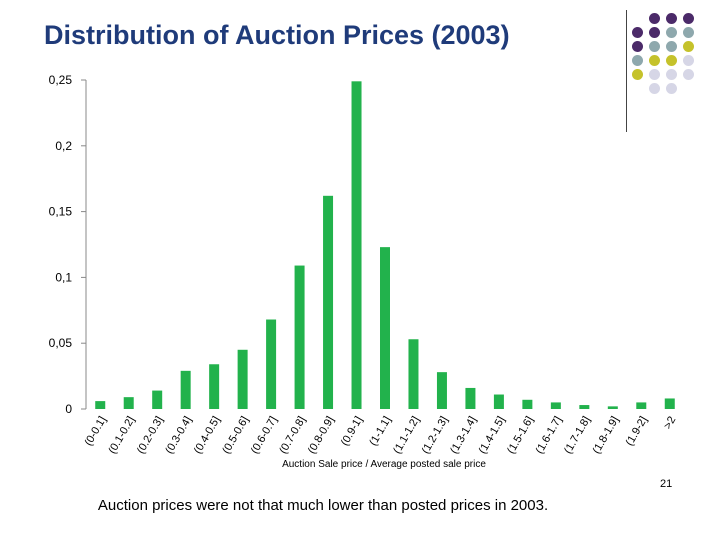  Describe the element at coordinates (380, 432) in the screenshot. I see `x-tick-label: (1-1.1]` at that location.